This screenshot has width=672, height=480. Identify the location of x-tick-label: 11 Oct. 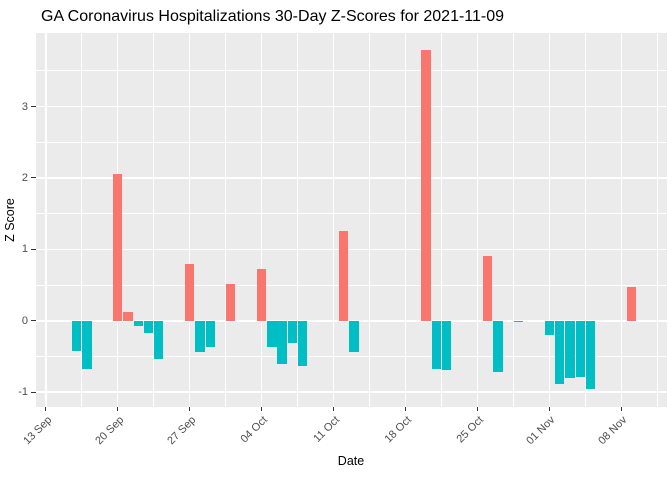
(327, 429).